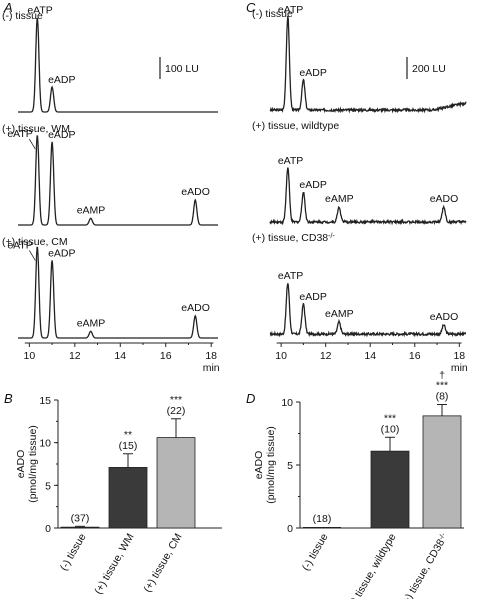  I want to click on category-label: (+) tissue, CM, so click(162, 563).